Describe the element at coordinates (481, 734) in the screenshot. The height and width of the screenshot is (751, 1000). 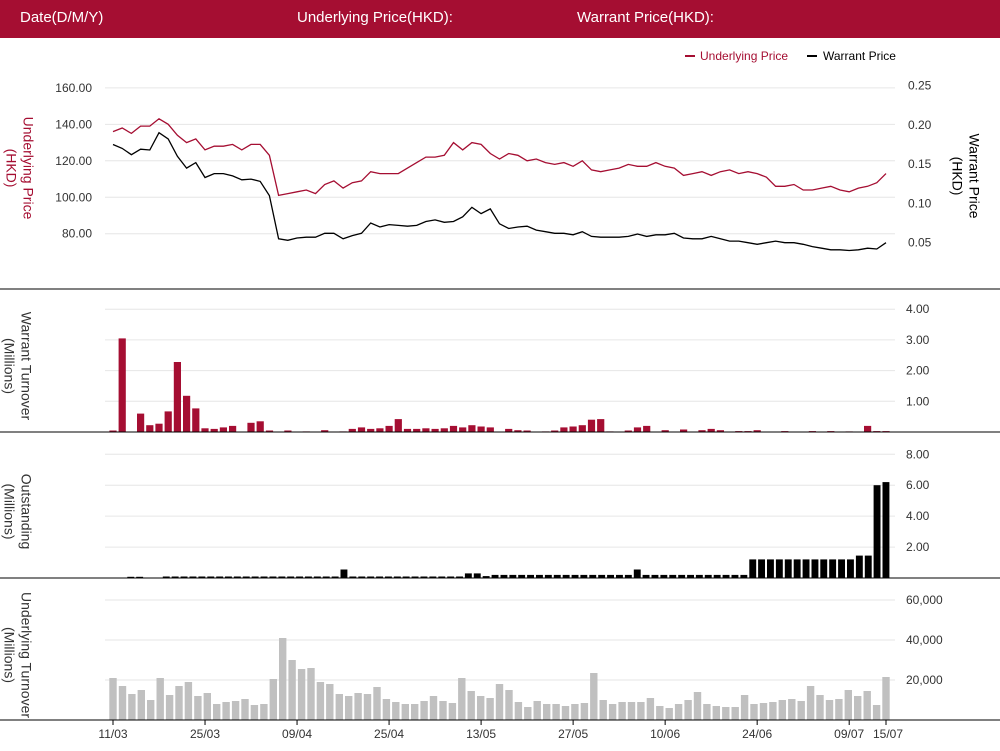
I see `x-tick-label: 13/05` at that location.